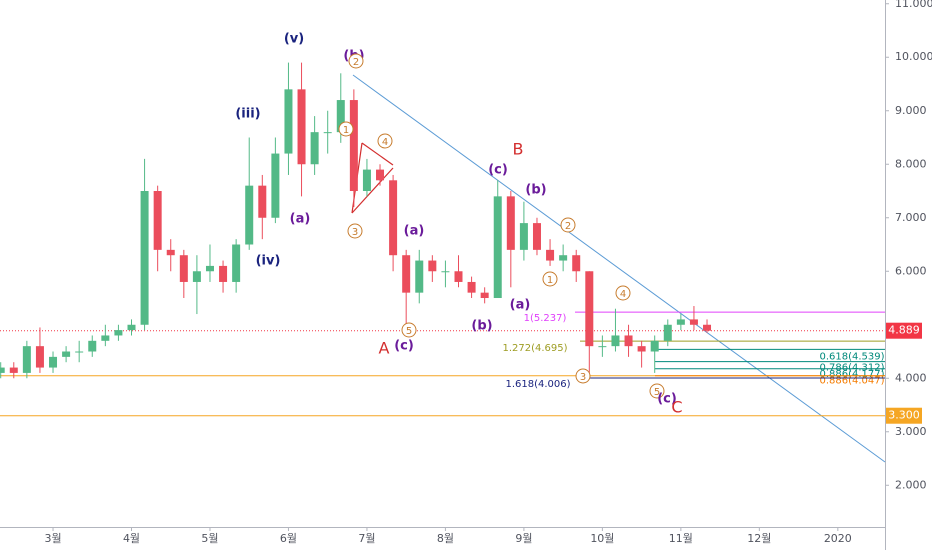 Image resolution: width=932 pixels, height=550 pixels. Describe the element at coordinates (366, 538) in the screenshot. I see `x-tick-label: 7월` at that location.